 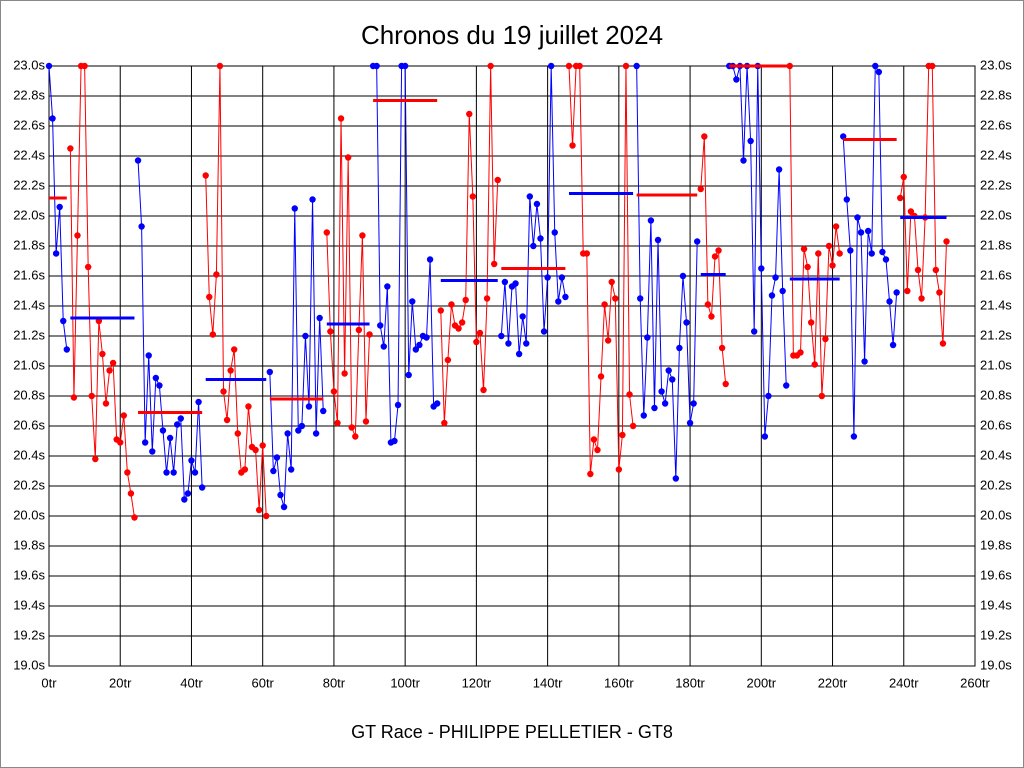 I want to click on y2-tick-label: 21.4s, so click(x=996, y=304).